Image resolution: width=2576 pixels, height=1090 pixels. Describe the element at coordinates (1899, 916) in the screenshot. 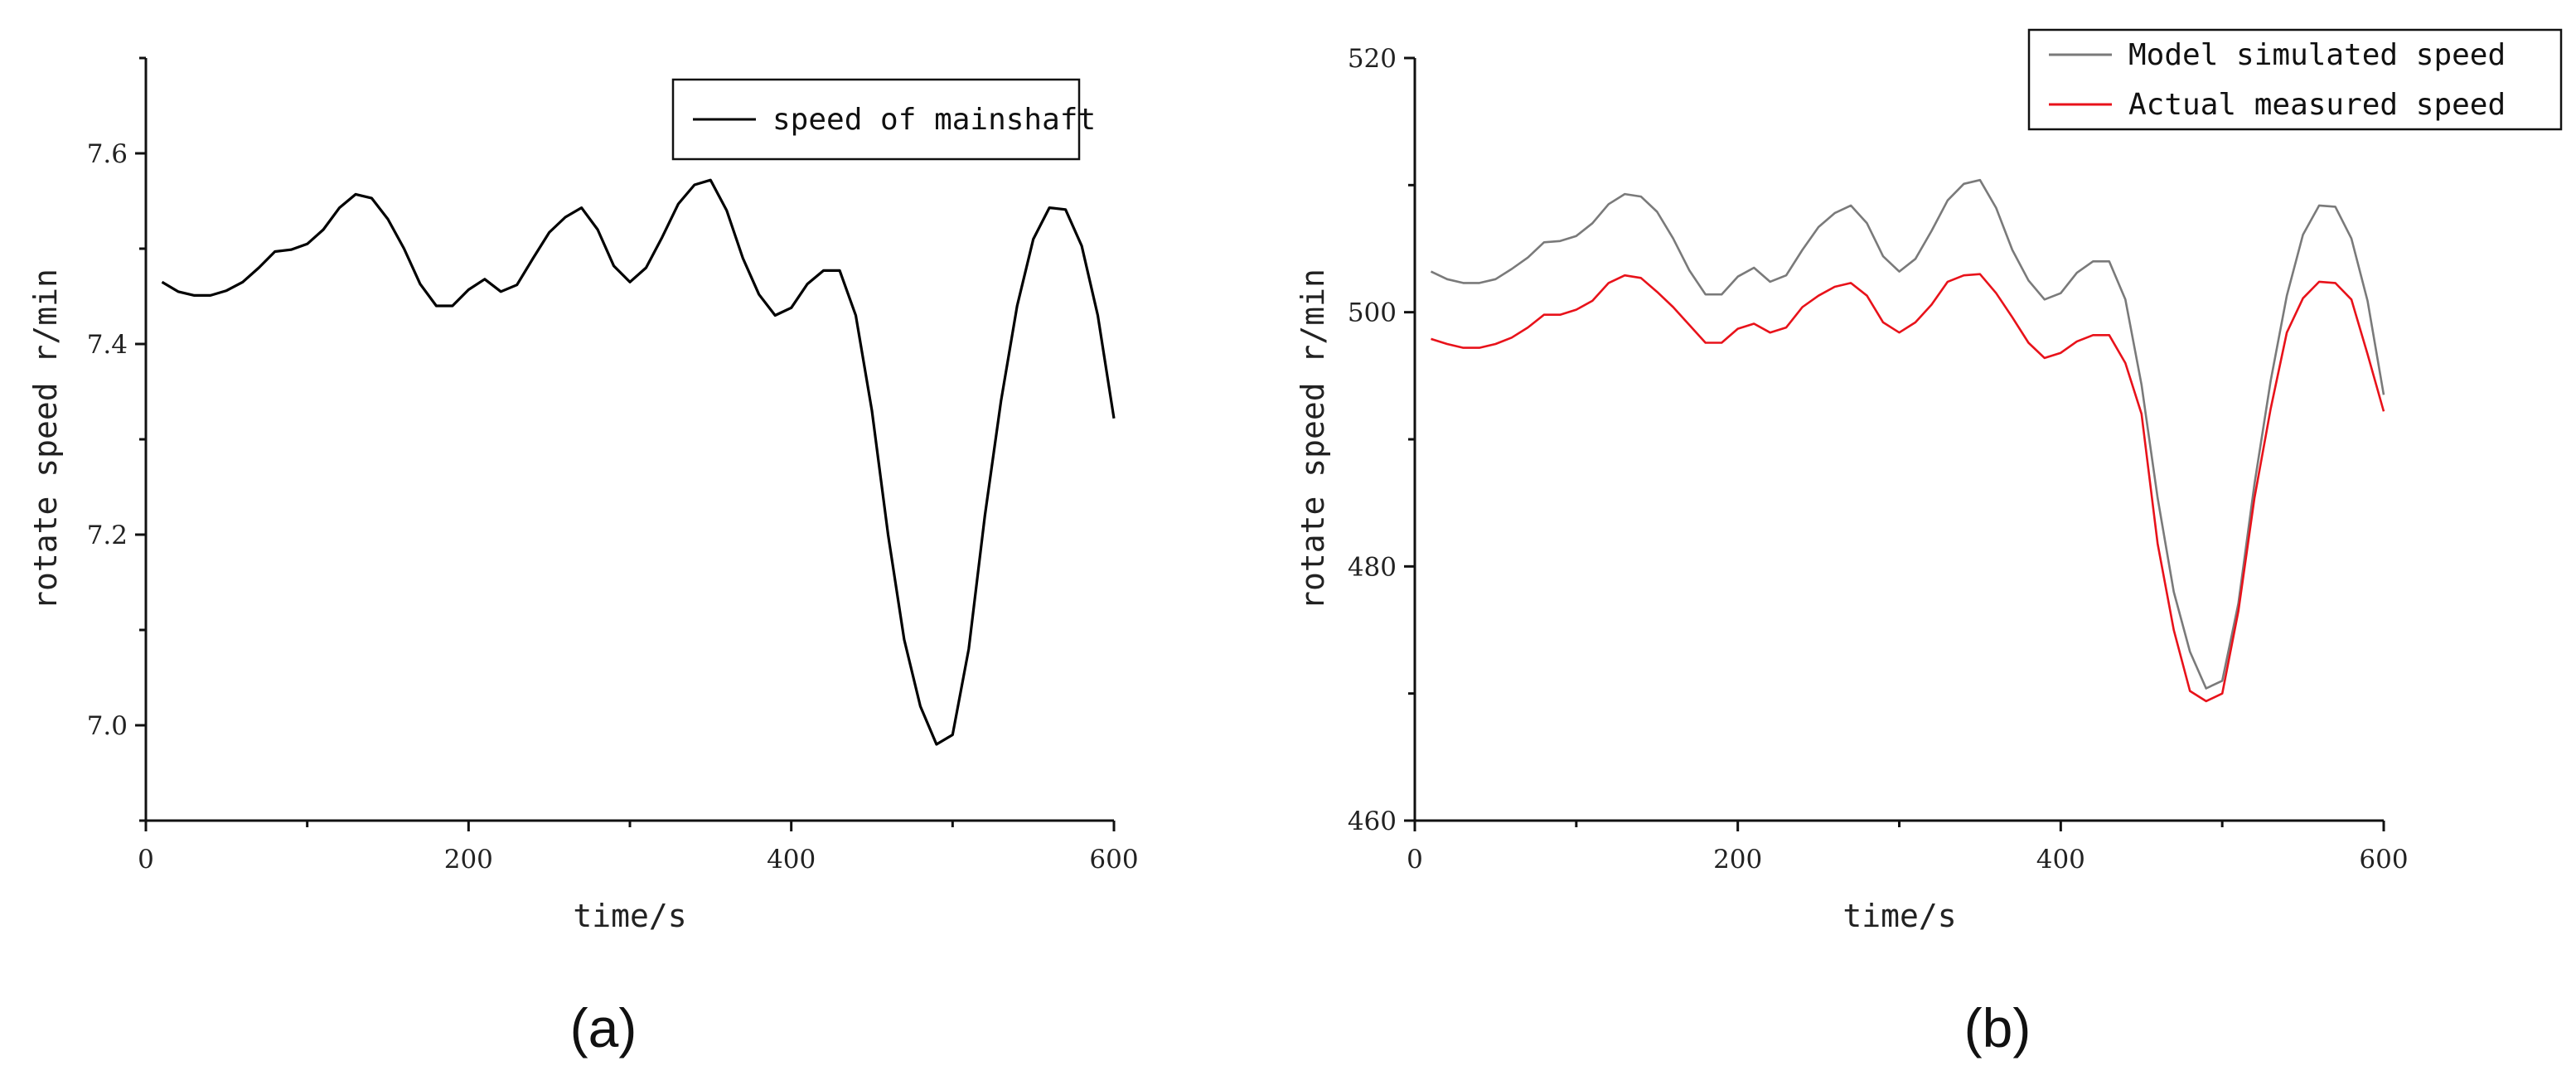

I see `x-axis-title-b: time/s` at that location.